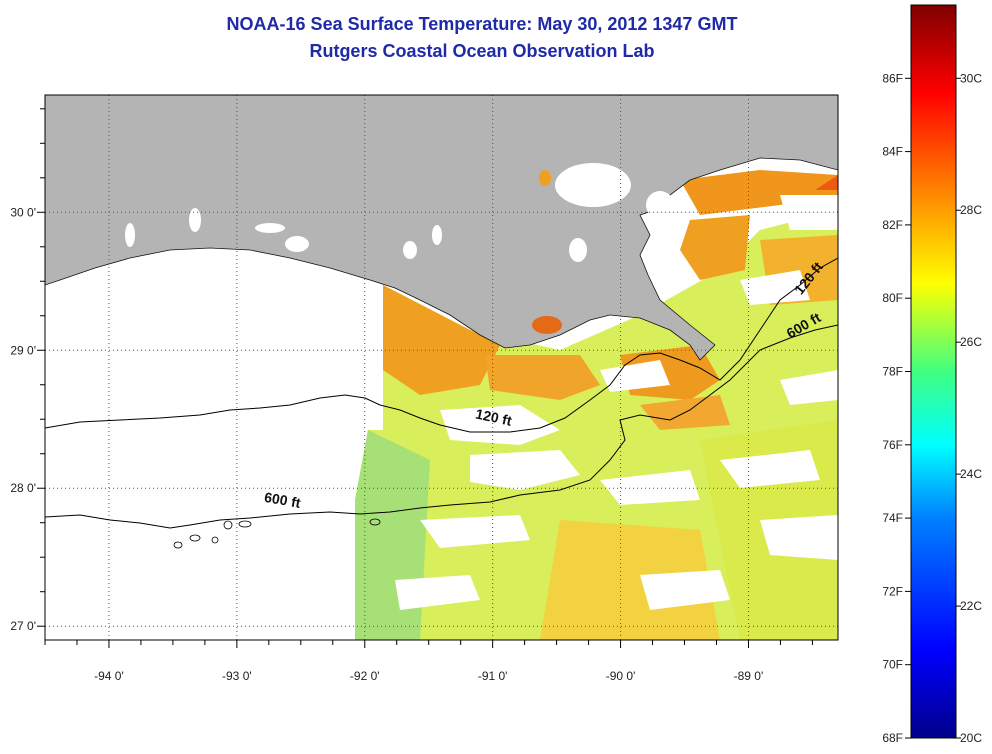 This screenshot has height=754, width=992. Describe the element at coordinates (545, 178) in the screenshot. I see `land-warm-spot` at that location.